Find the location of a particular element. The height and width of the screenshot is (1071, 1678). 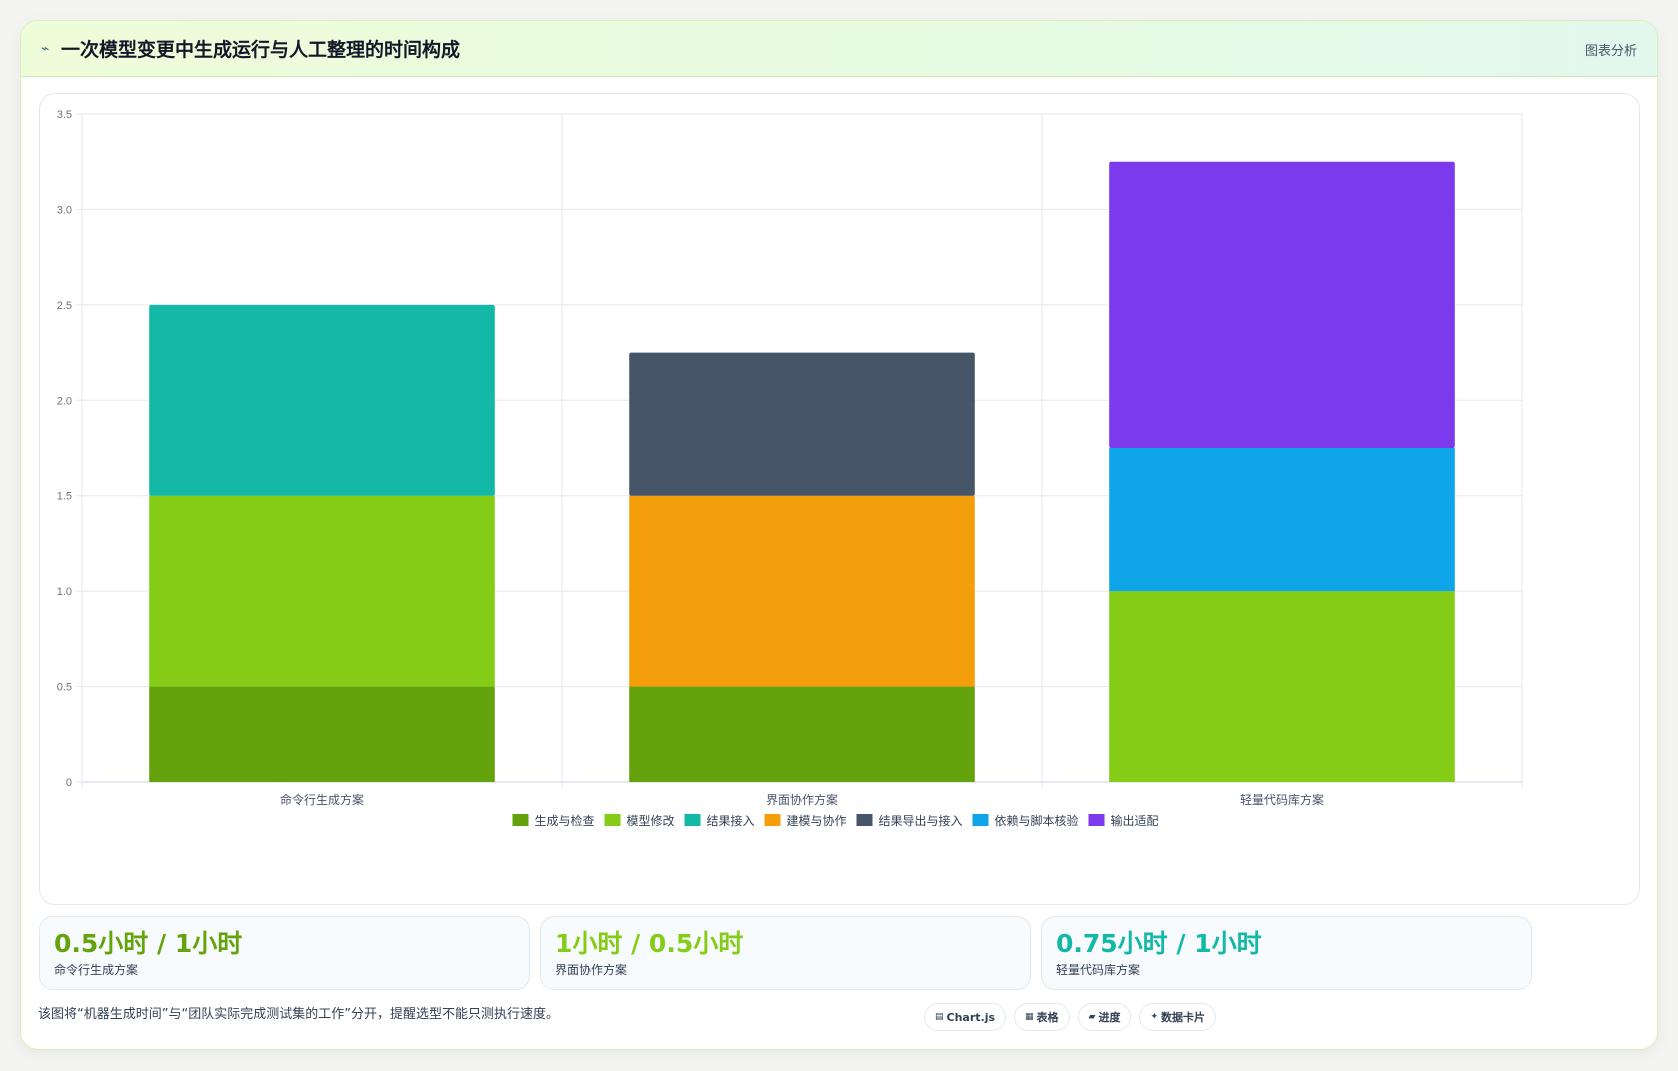

chart-icon: ▤ is located at coordinates (939, 1017).